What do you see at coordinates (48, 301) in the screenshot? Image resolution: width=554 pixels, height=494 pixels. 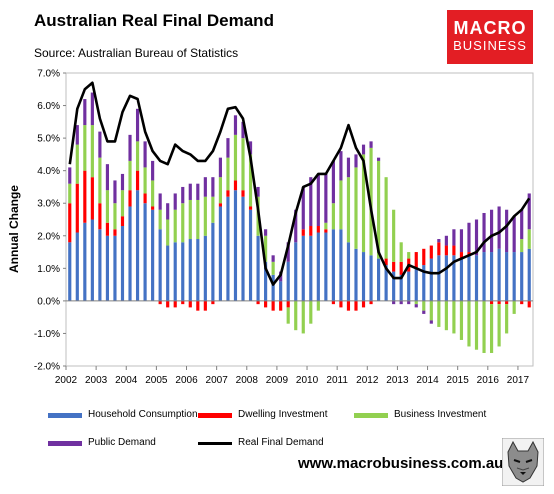 I see `y-tick-label: 0.0%` at bounding box center [48, 301].